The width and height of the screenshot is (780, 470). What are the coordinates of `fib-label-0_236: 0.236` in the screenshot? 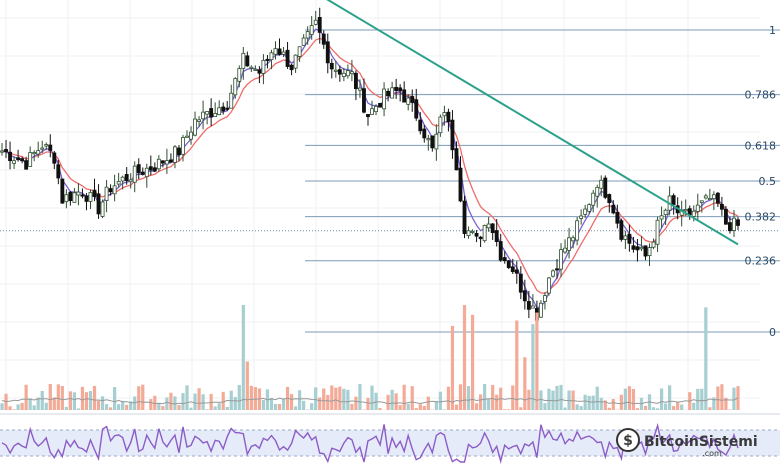 It's located at (761, 261).